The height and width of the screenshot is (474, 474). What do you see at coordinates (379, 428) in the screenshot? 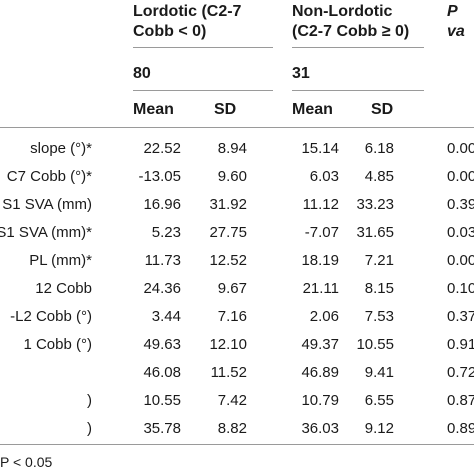
I see `nonlordotic-sd: 9.12` at bounding box center [379, 428].